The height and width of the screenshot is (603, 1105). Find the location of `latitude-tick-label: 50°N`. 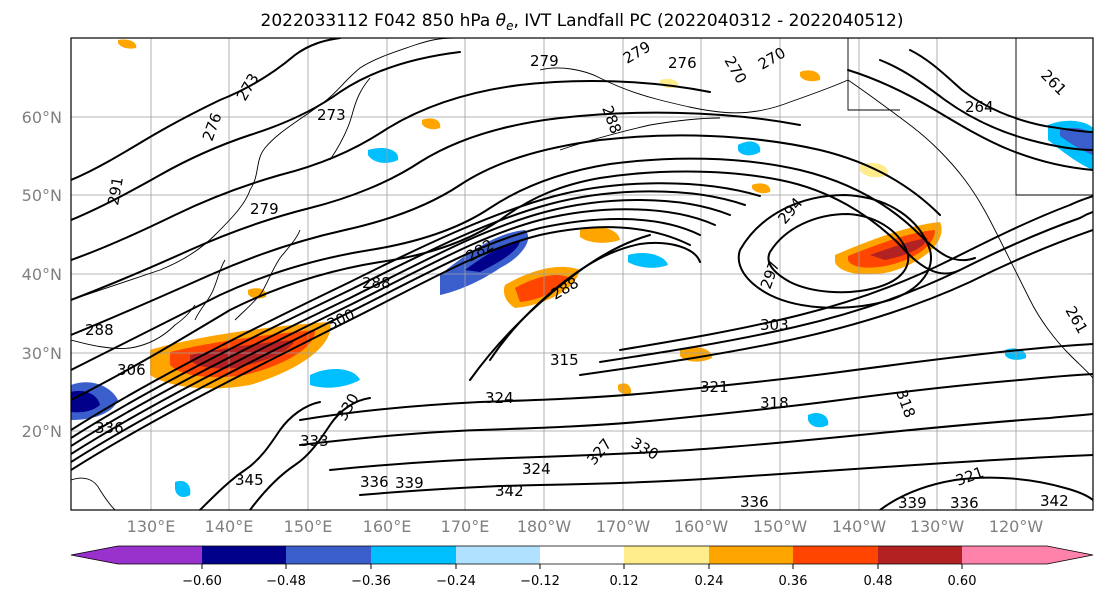

latitude-tick-label: 50°N is located at coordinates (42, 195).